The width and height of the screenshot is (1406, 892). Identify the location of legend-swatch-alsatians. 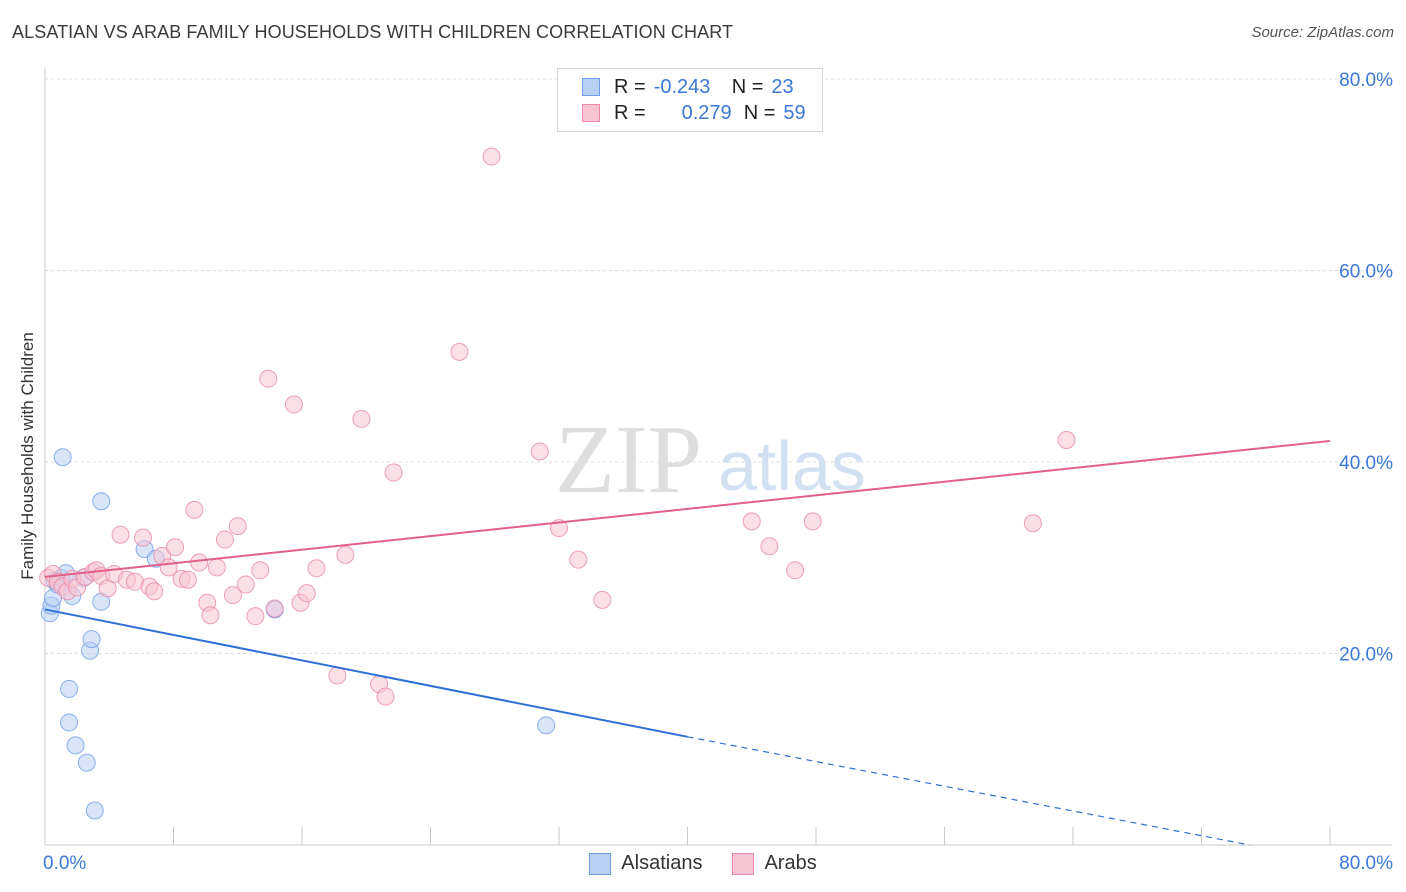
(591, 87).